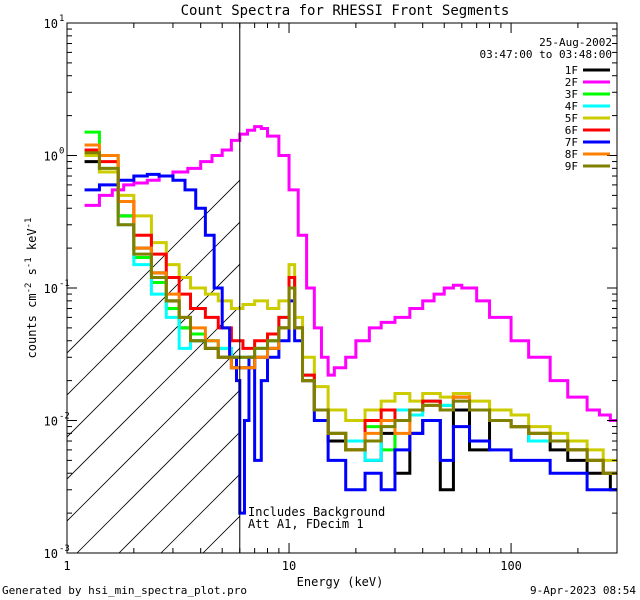  What do you see at coordinates (32, 275) in the screenshot?
I see `y-axis-label-part: s` at bounding box center [32, 275].